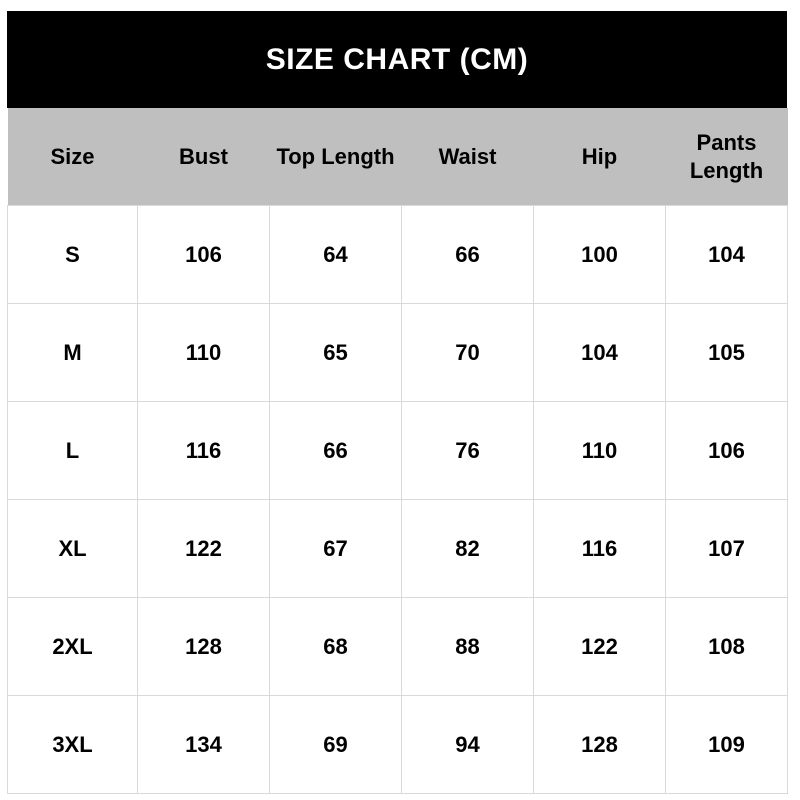 The height and width of the screenshot is (800, 800). Describe the element at coordinates (726, 646) in the screenshot. I see `pants-length-cell: 108` at that location.